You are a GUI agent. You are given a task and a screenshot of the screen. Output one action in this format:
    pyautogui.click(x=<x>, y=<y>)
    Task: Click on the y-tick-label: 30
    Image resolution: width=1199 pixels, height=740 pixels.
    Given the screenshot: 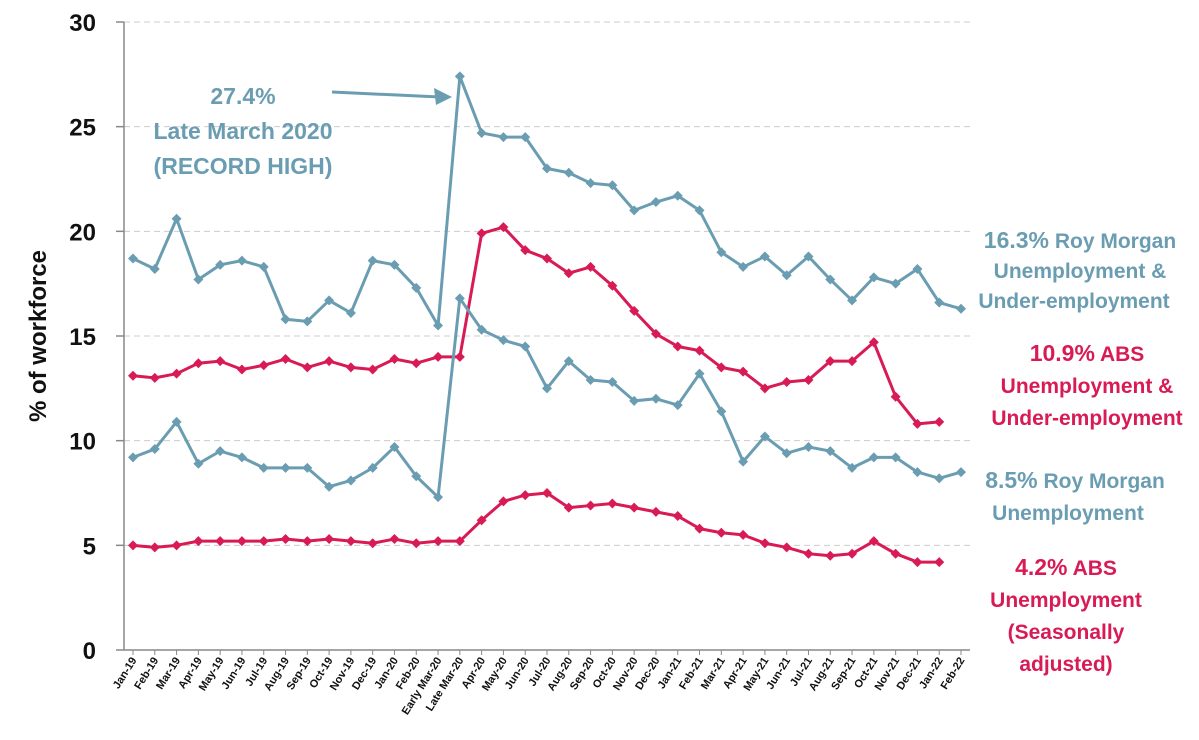 What is the action you would take?
    pyautogui.click(x=82, y=23)
    